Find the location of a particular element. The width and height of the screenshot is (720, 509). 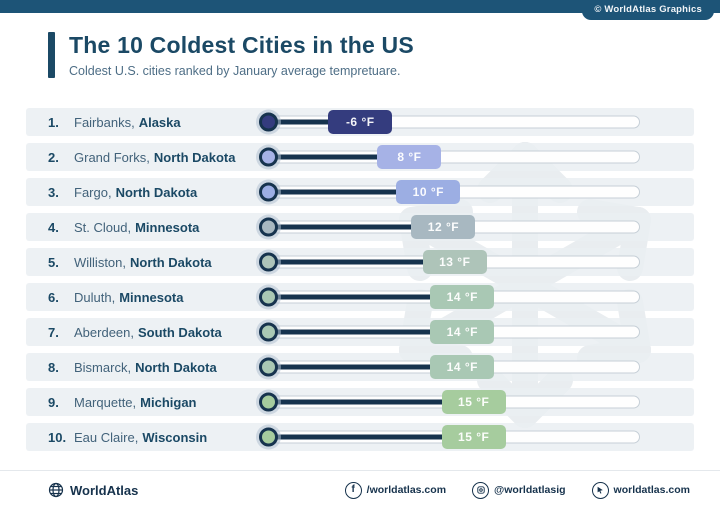

rank-number: 7. is located at coordinates (53, 332).